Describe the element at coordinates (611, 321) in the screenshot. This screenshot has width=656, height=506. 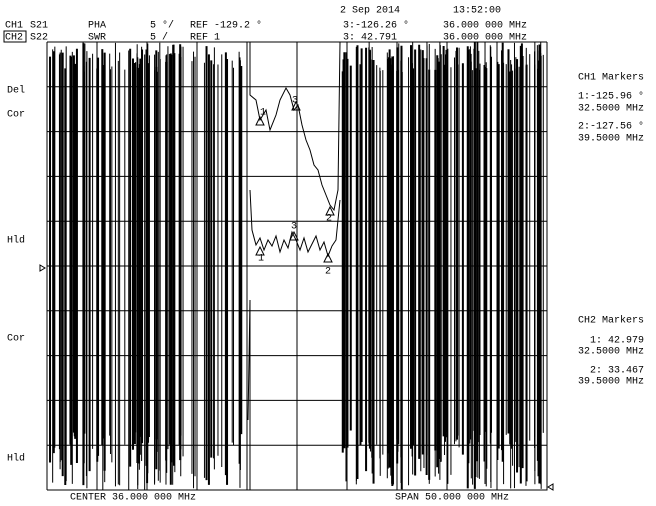
I see `markers-title: CH2 Markers` at that location.